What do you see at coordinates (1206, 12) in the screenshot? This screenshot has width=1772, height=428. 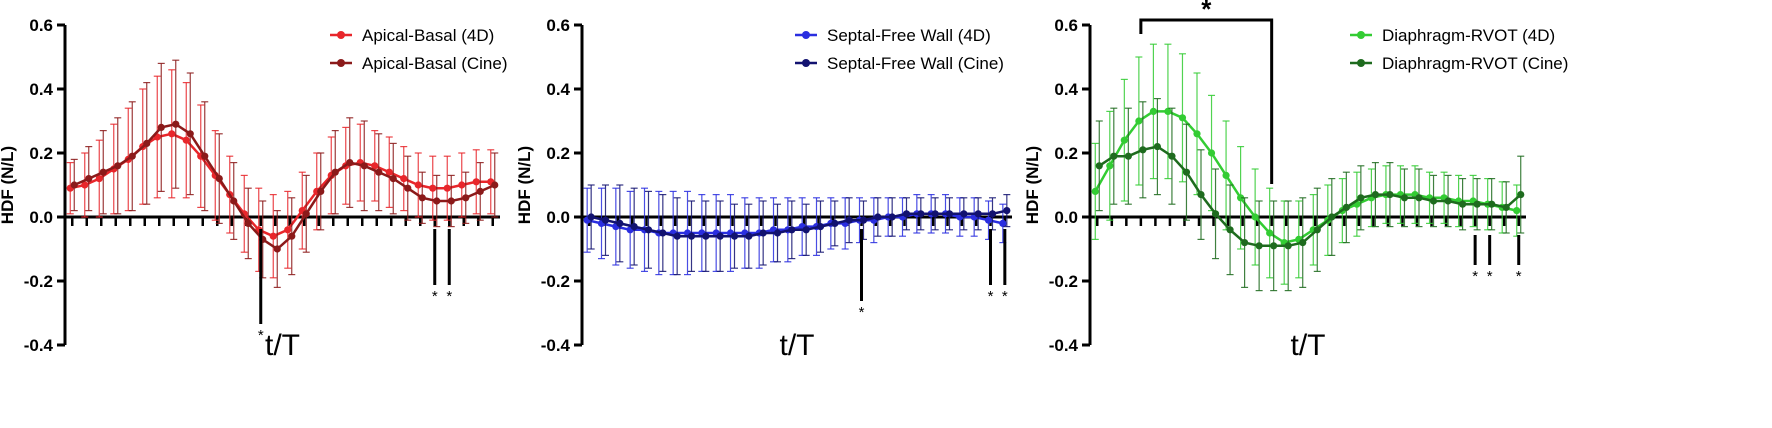 I see `bracket-label: *` at bounding box center [1206, 12].